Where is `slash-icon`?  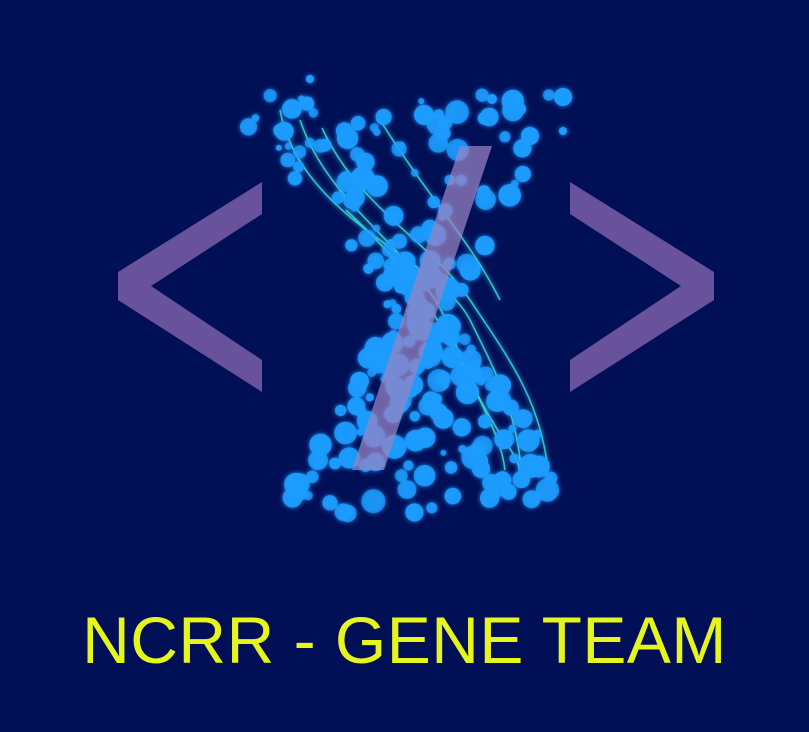
slash-icon is located at coordinates (422, 308).